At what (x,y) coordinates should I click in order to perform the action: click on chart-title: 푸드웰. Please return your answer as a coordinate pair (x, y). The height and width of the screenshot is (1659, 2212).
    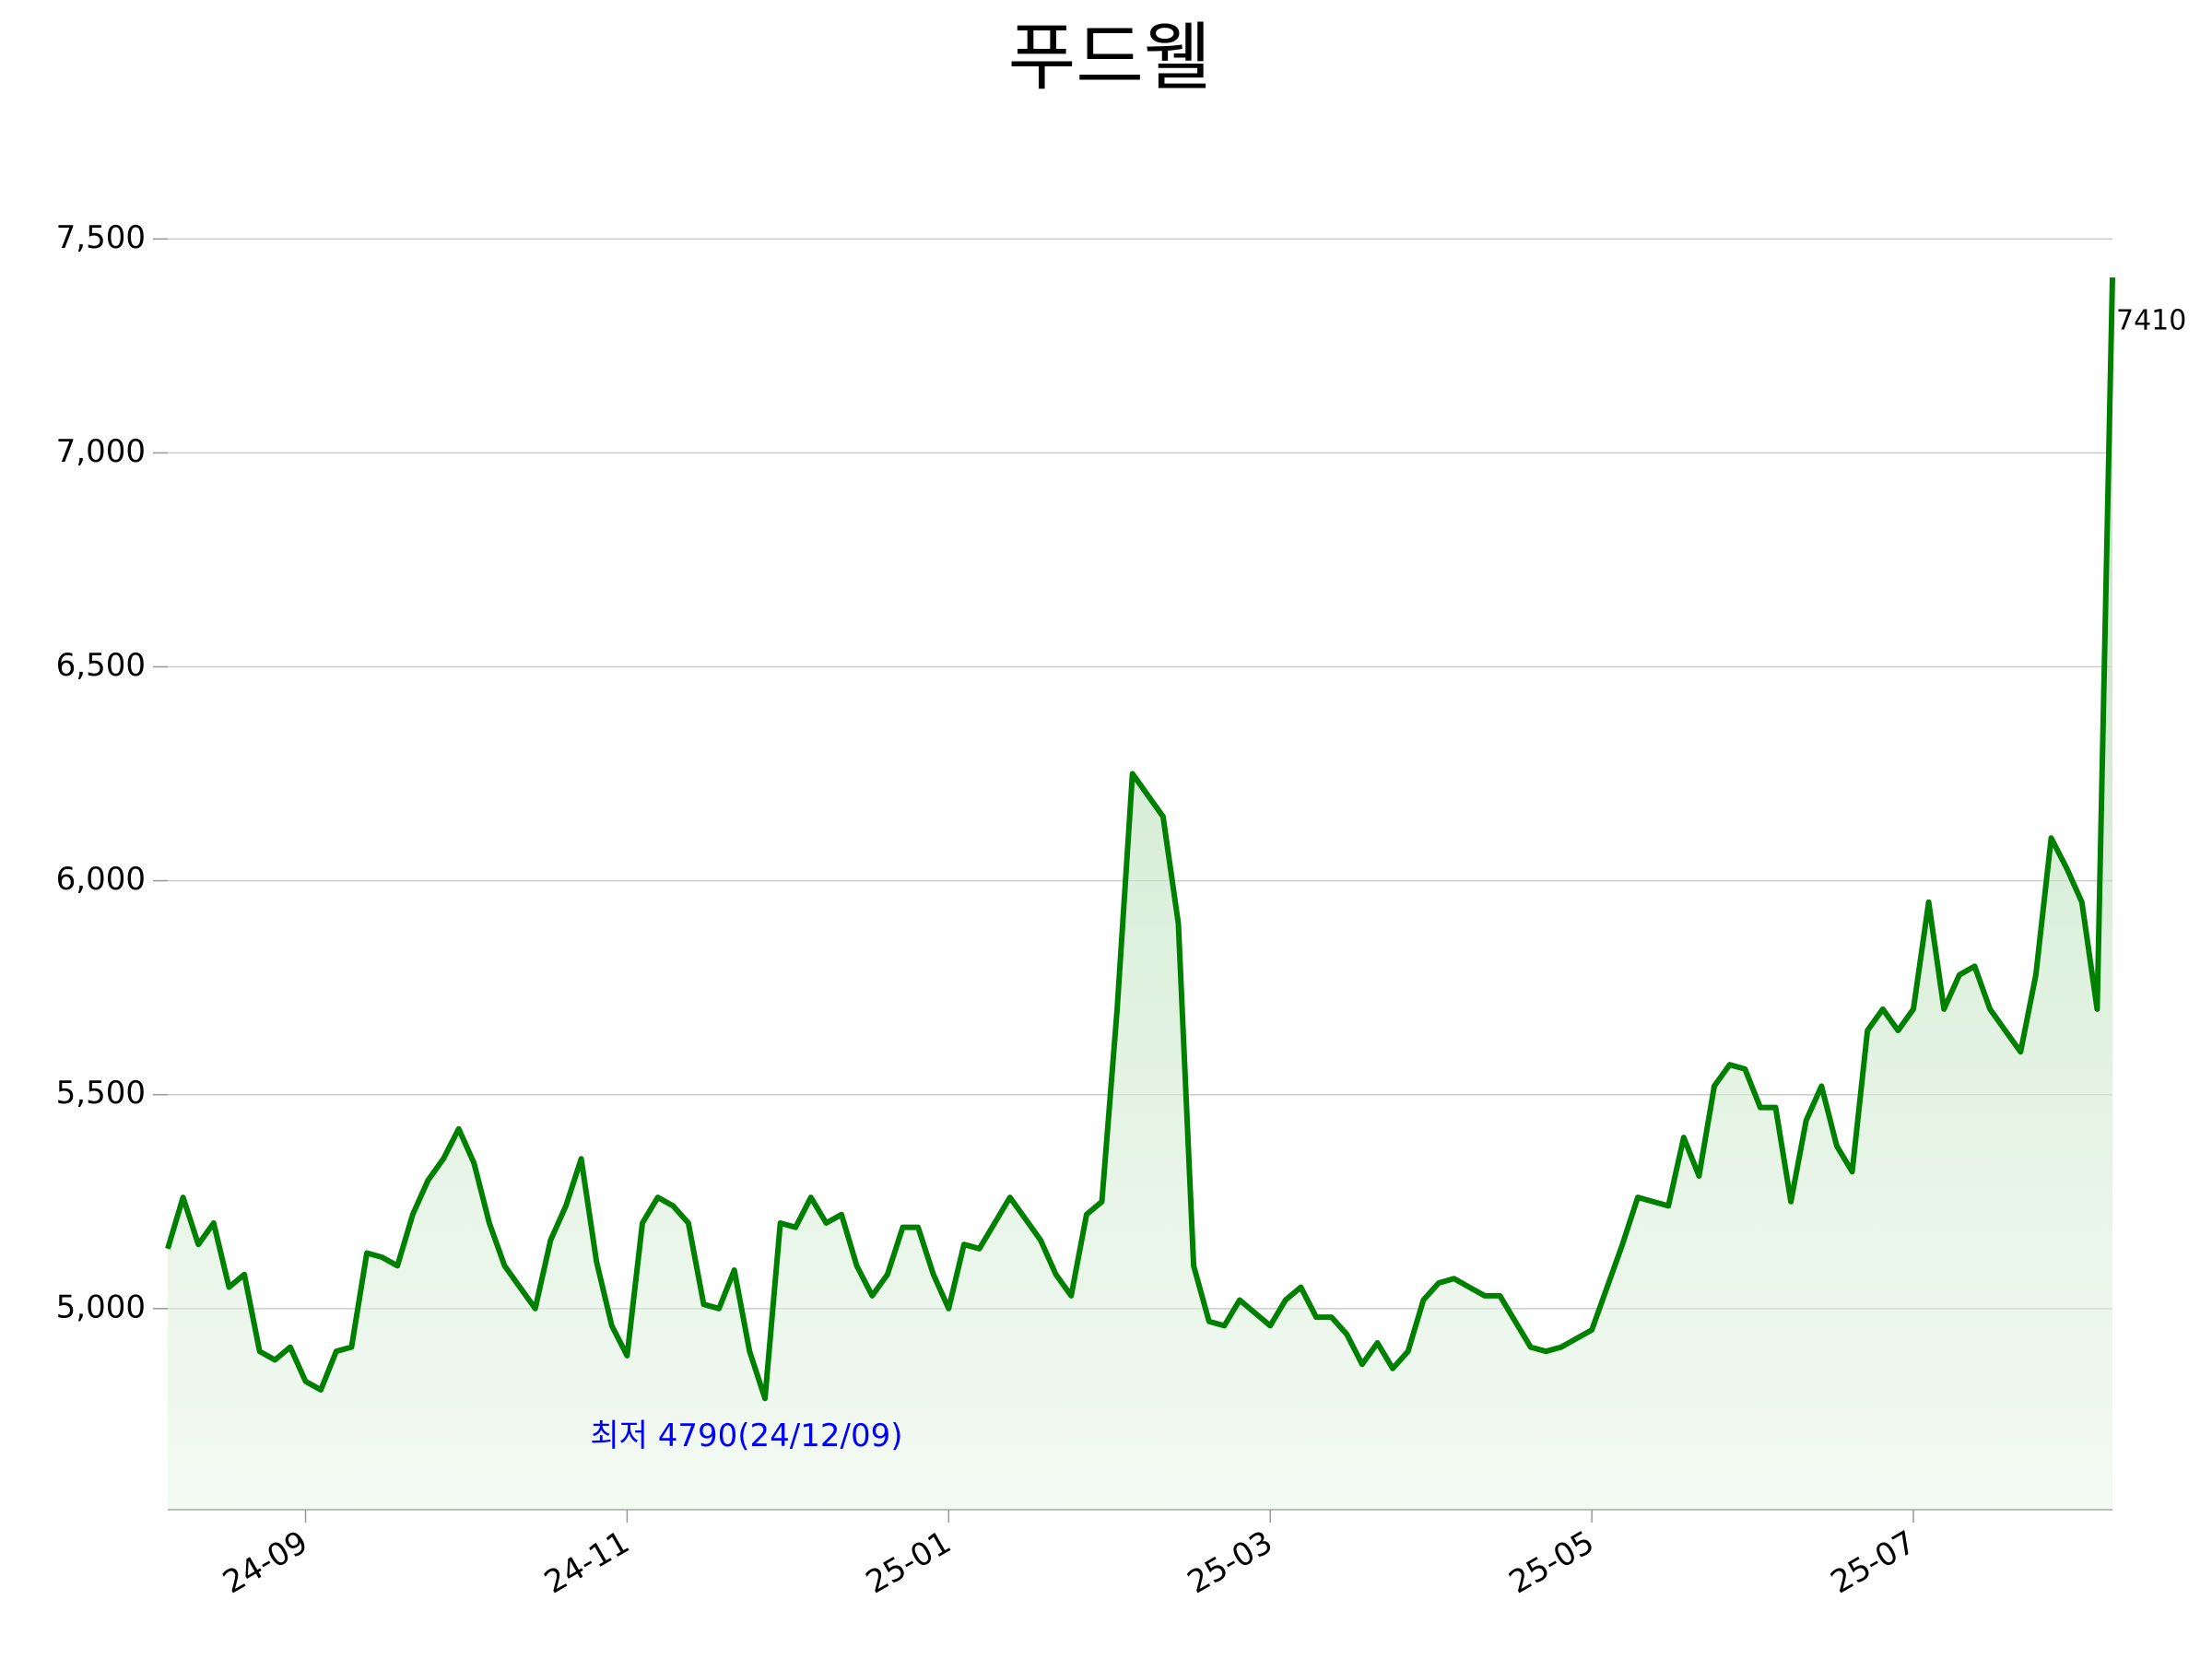
    Looking at the image, I should click on (1110, 57).